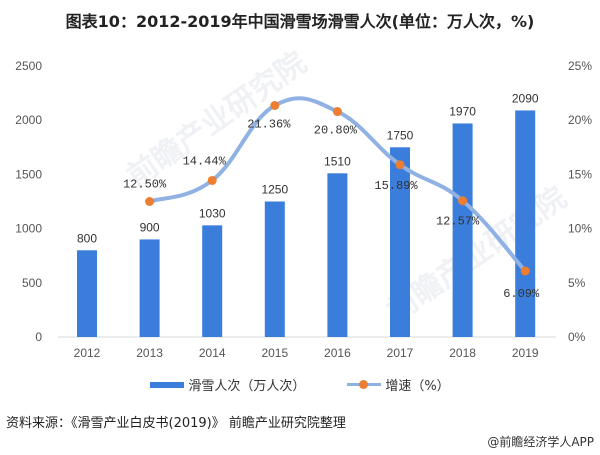 The width and height of the screenshot is (600, 455). Describe the element at coordinates (150, 227) in the screenshot. I see `bar-value-label: 900` at that location.